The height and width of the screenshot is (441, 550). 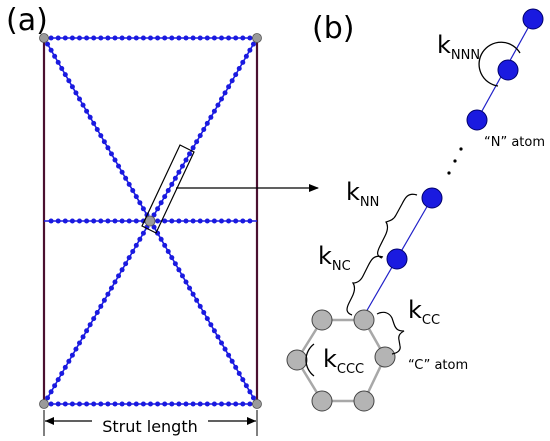 I want to click on k-nnn-annotation: kNNN, so click(x=479, y=59).